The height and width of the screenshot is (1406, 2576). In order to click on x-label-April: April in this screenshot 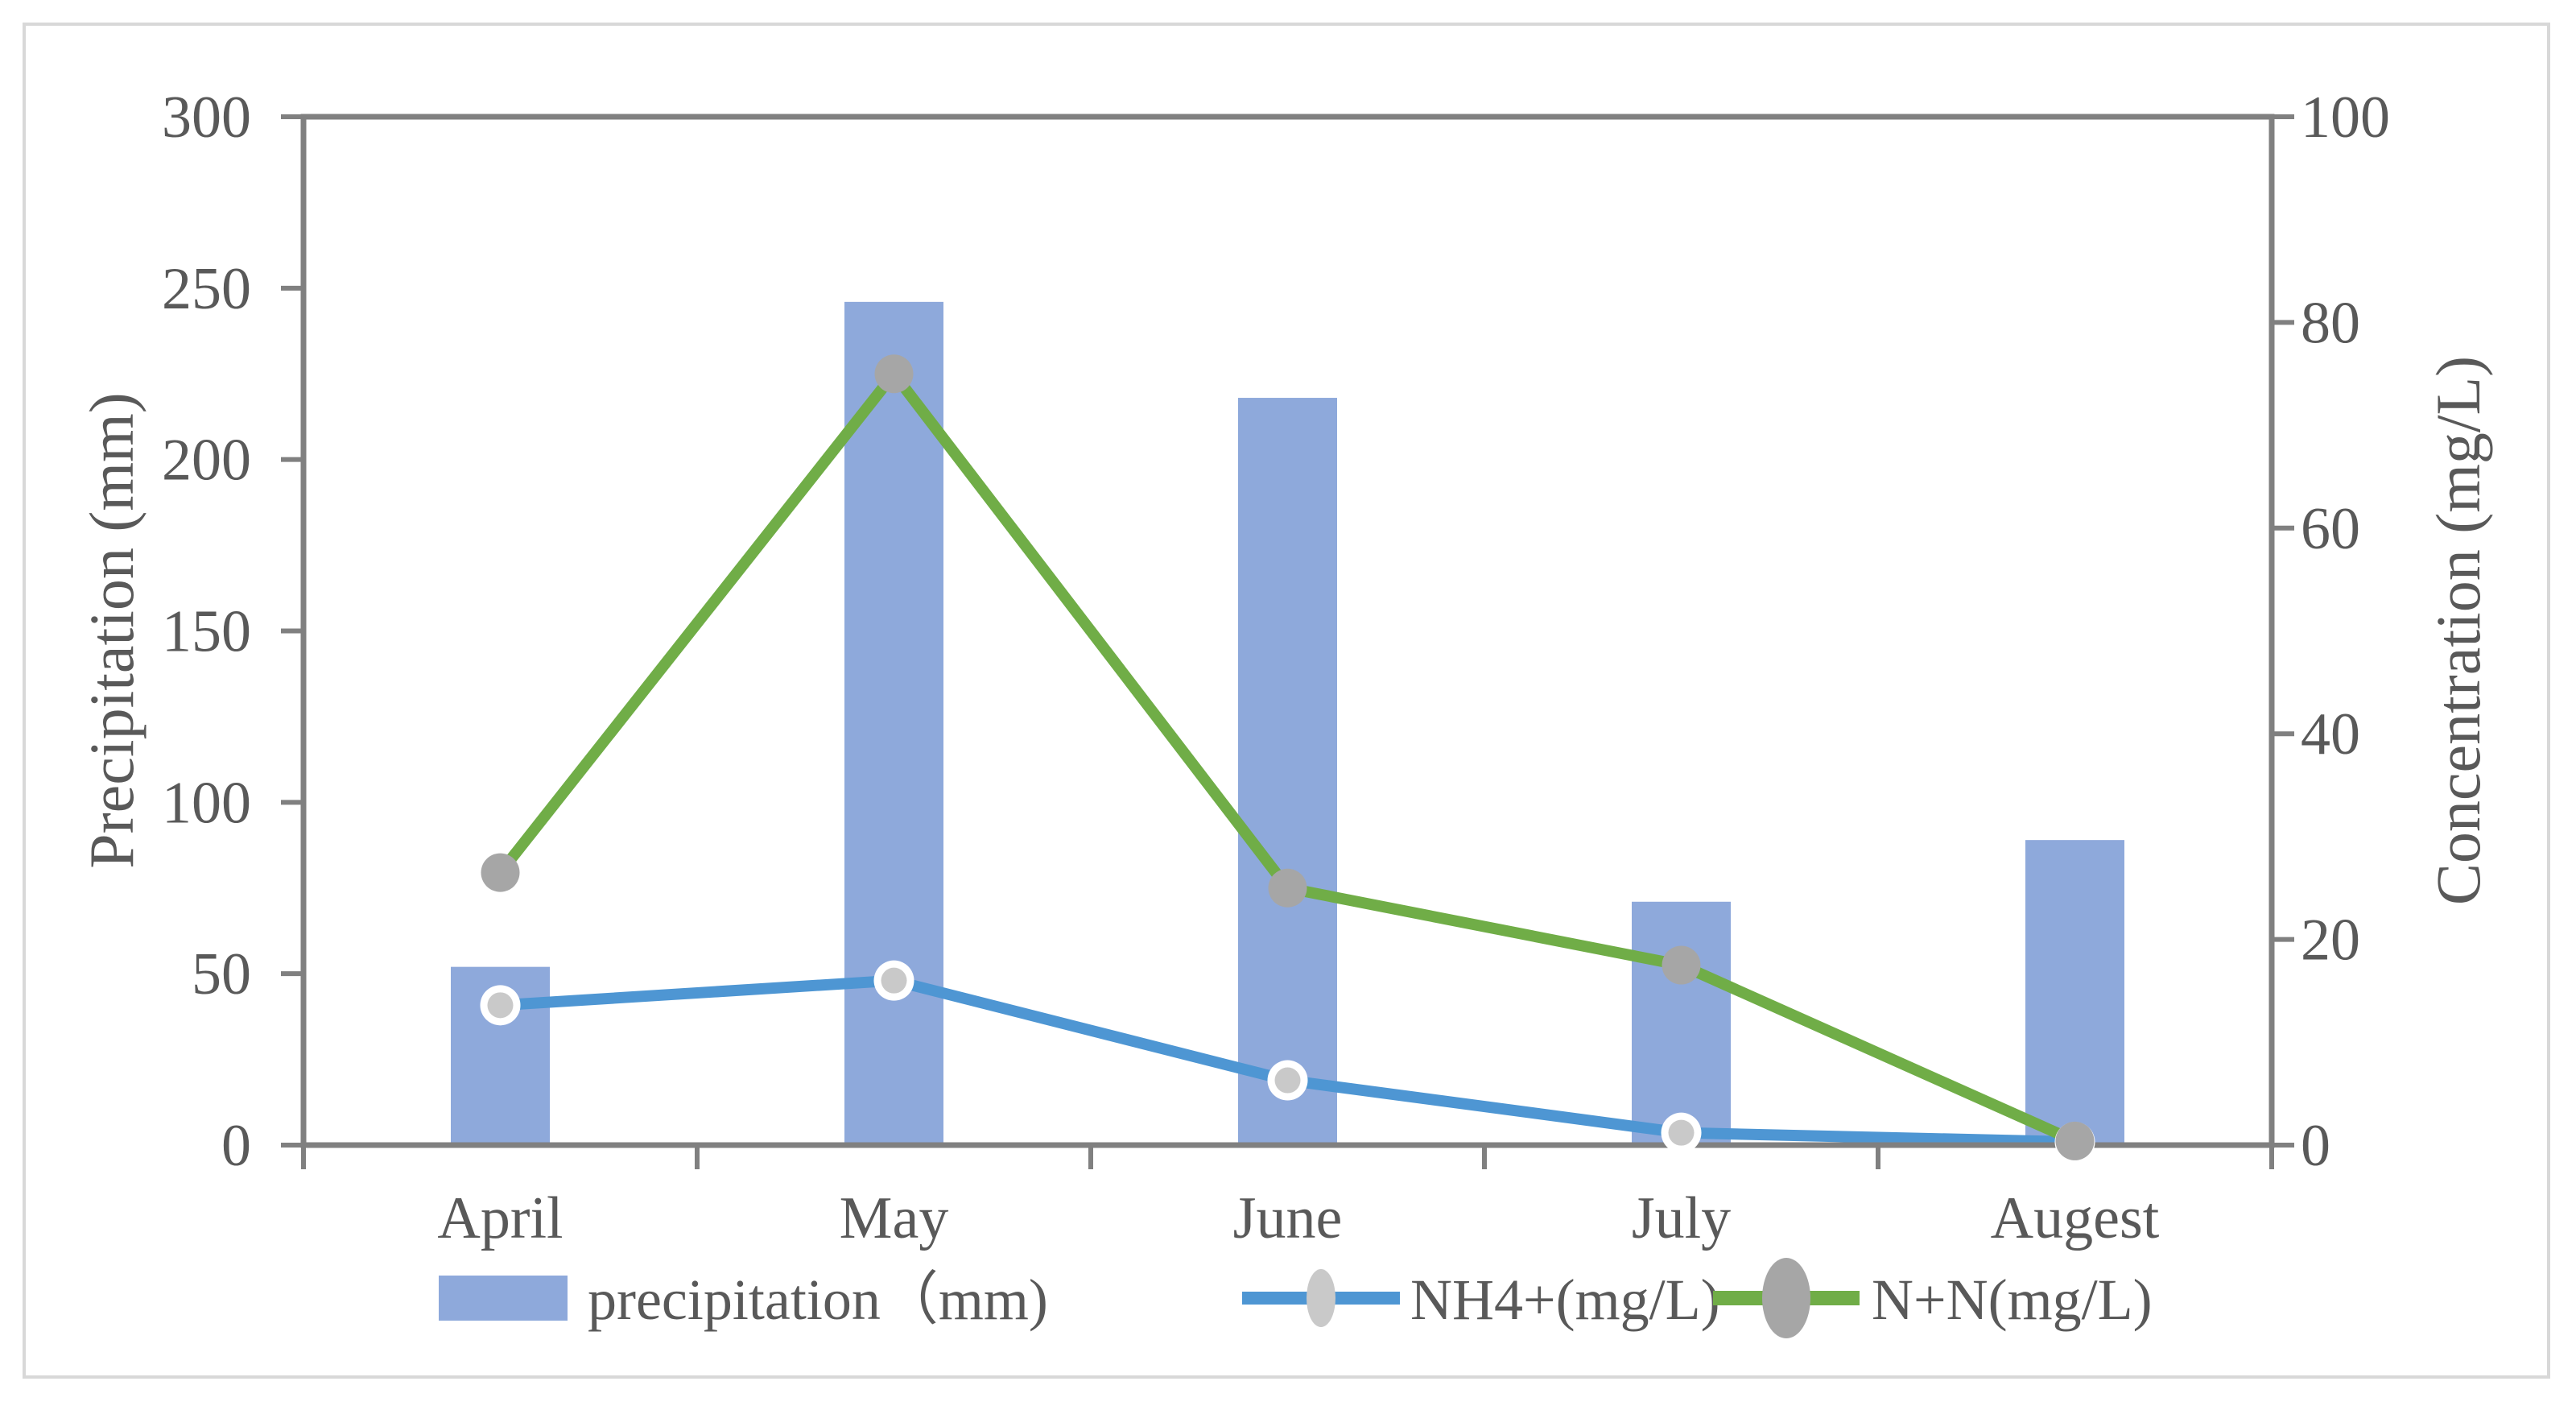, I will do `click(500, 1218)`.